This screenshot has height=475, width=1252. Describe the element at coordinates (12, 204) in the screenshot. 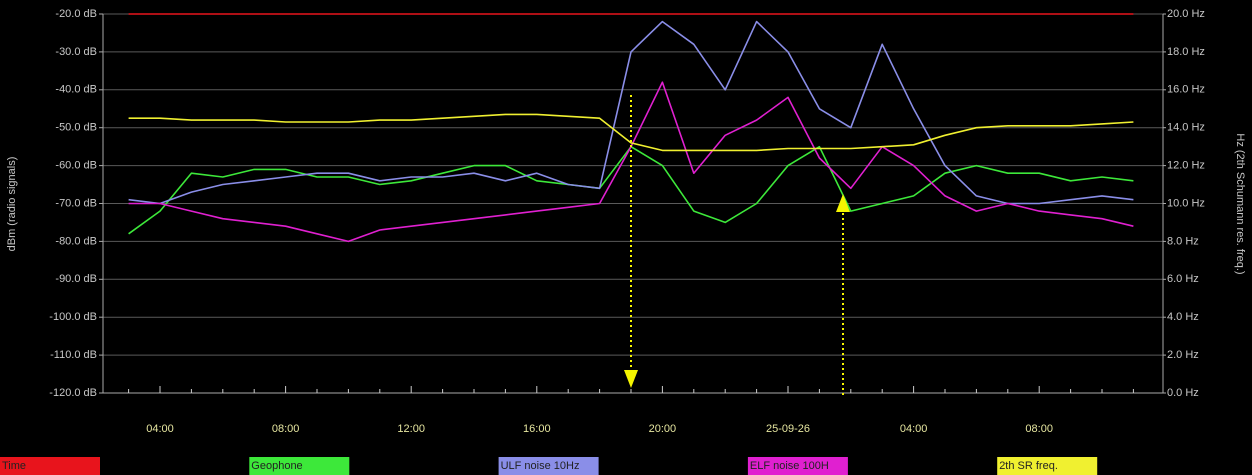

I see `y-axis-label: dBm (radio signals)` at that location.